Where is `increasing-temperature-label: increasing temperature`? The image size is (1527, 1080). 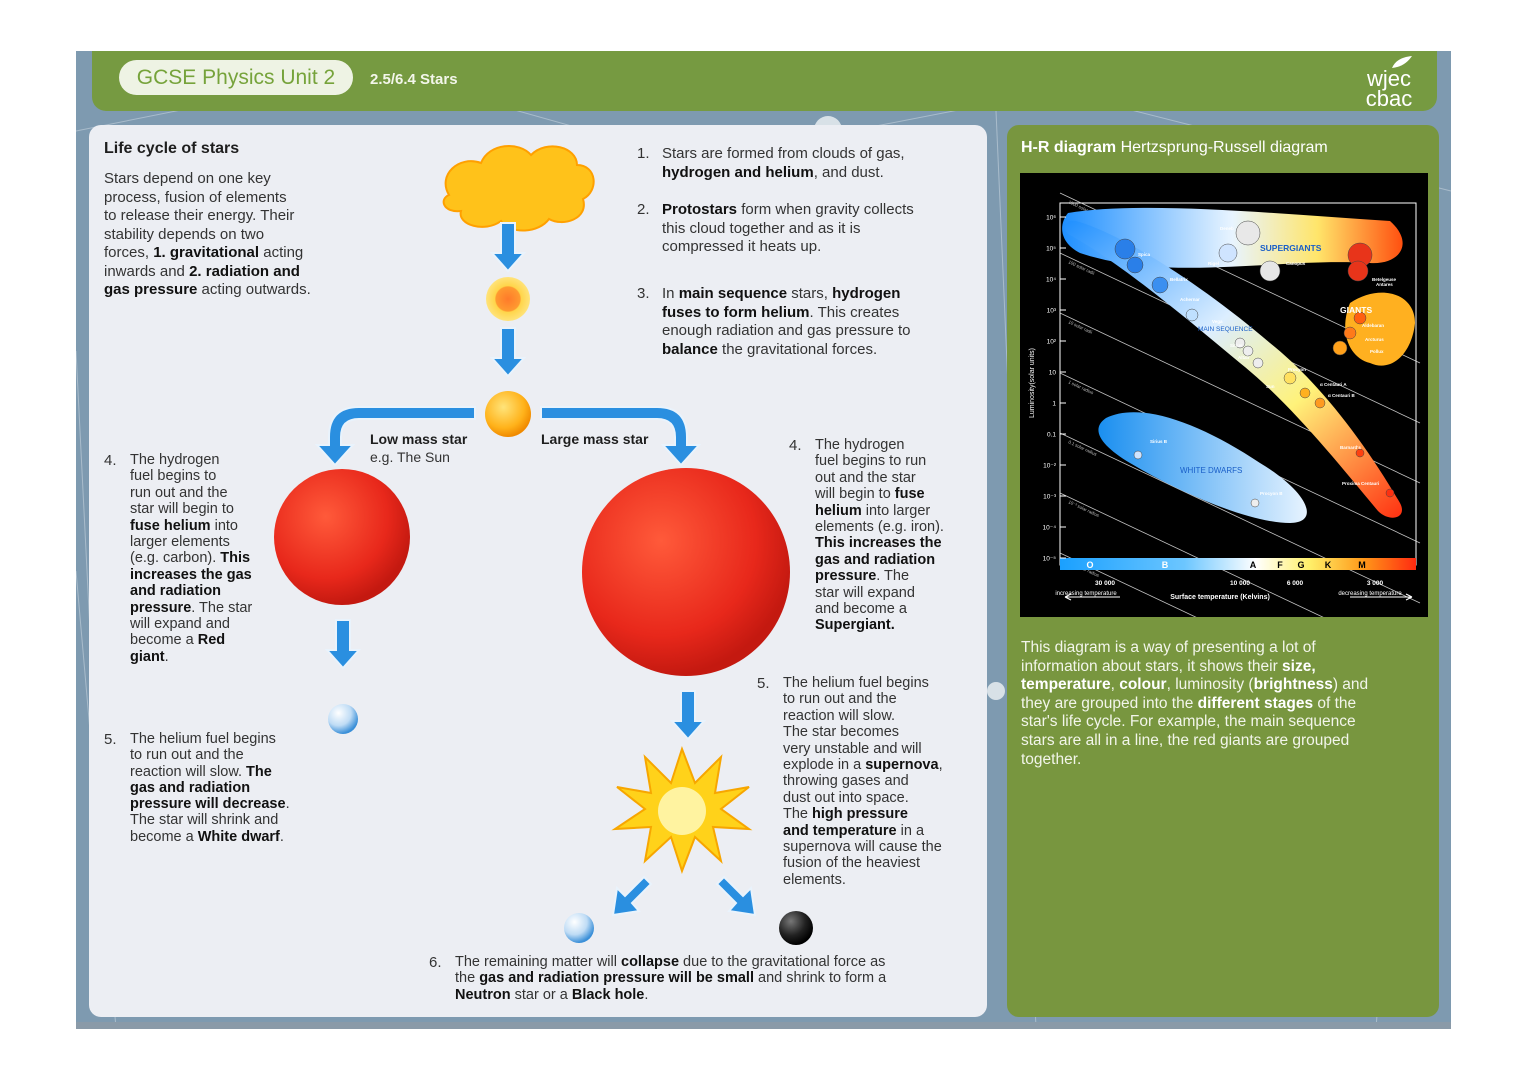
increasing-temperature-label: increasing temperature is located at coordinates (1086, 594).